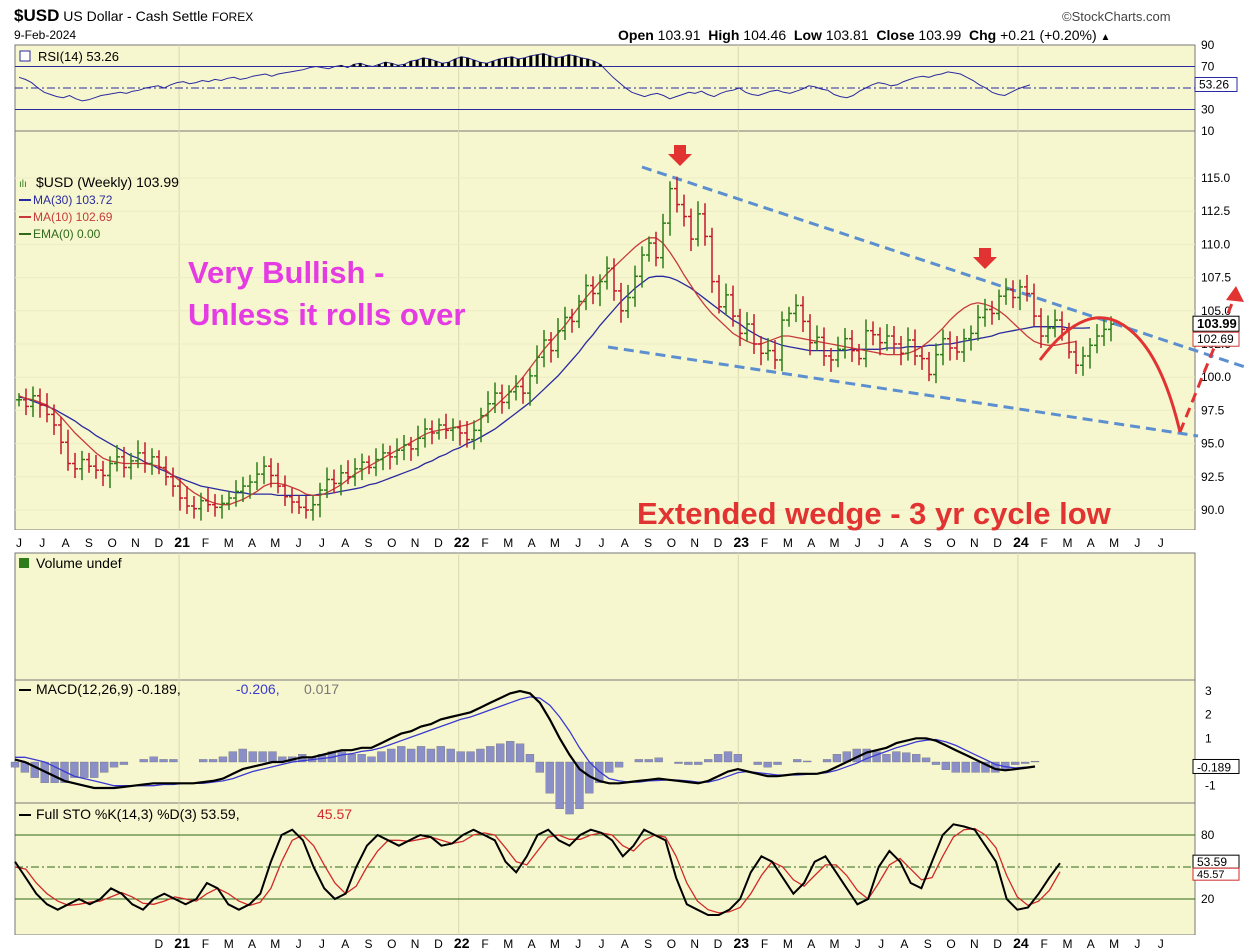 The height and width of the screenshot is (951, 1260). I want to click on x-tick-label: 21, so click(182, 542).